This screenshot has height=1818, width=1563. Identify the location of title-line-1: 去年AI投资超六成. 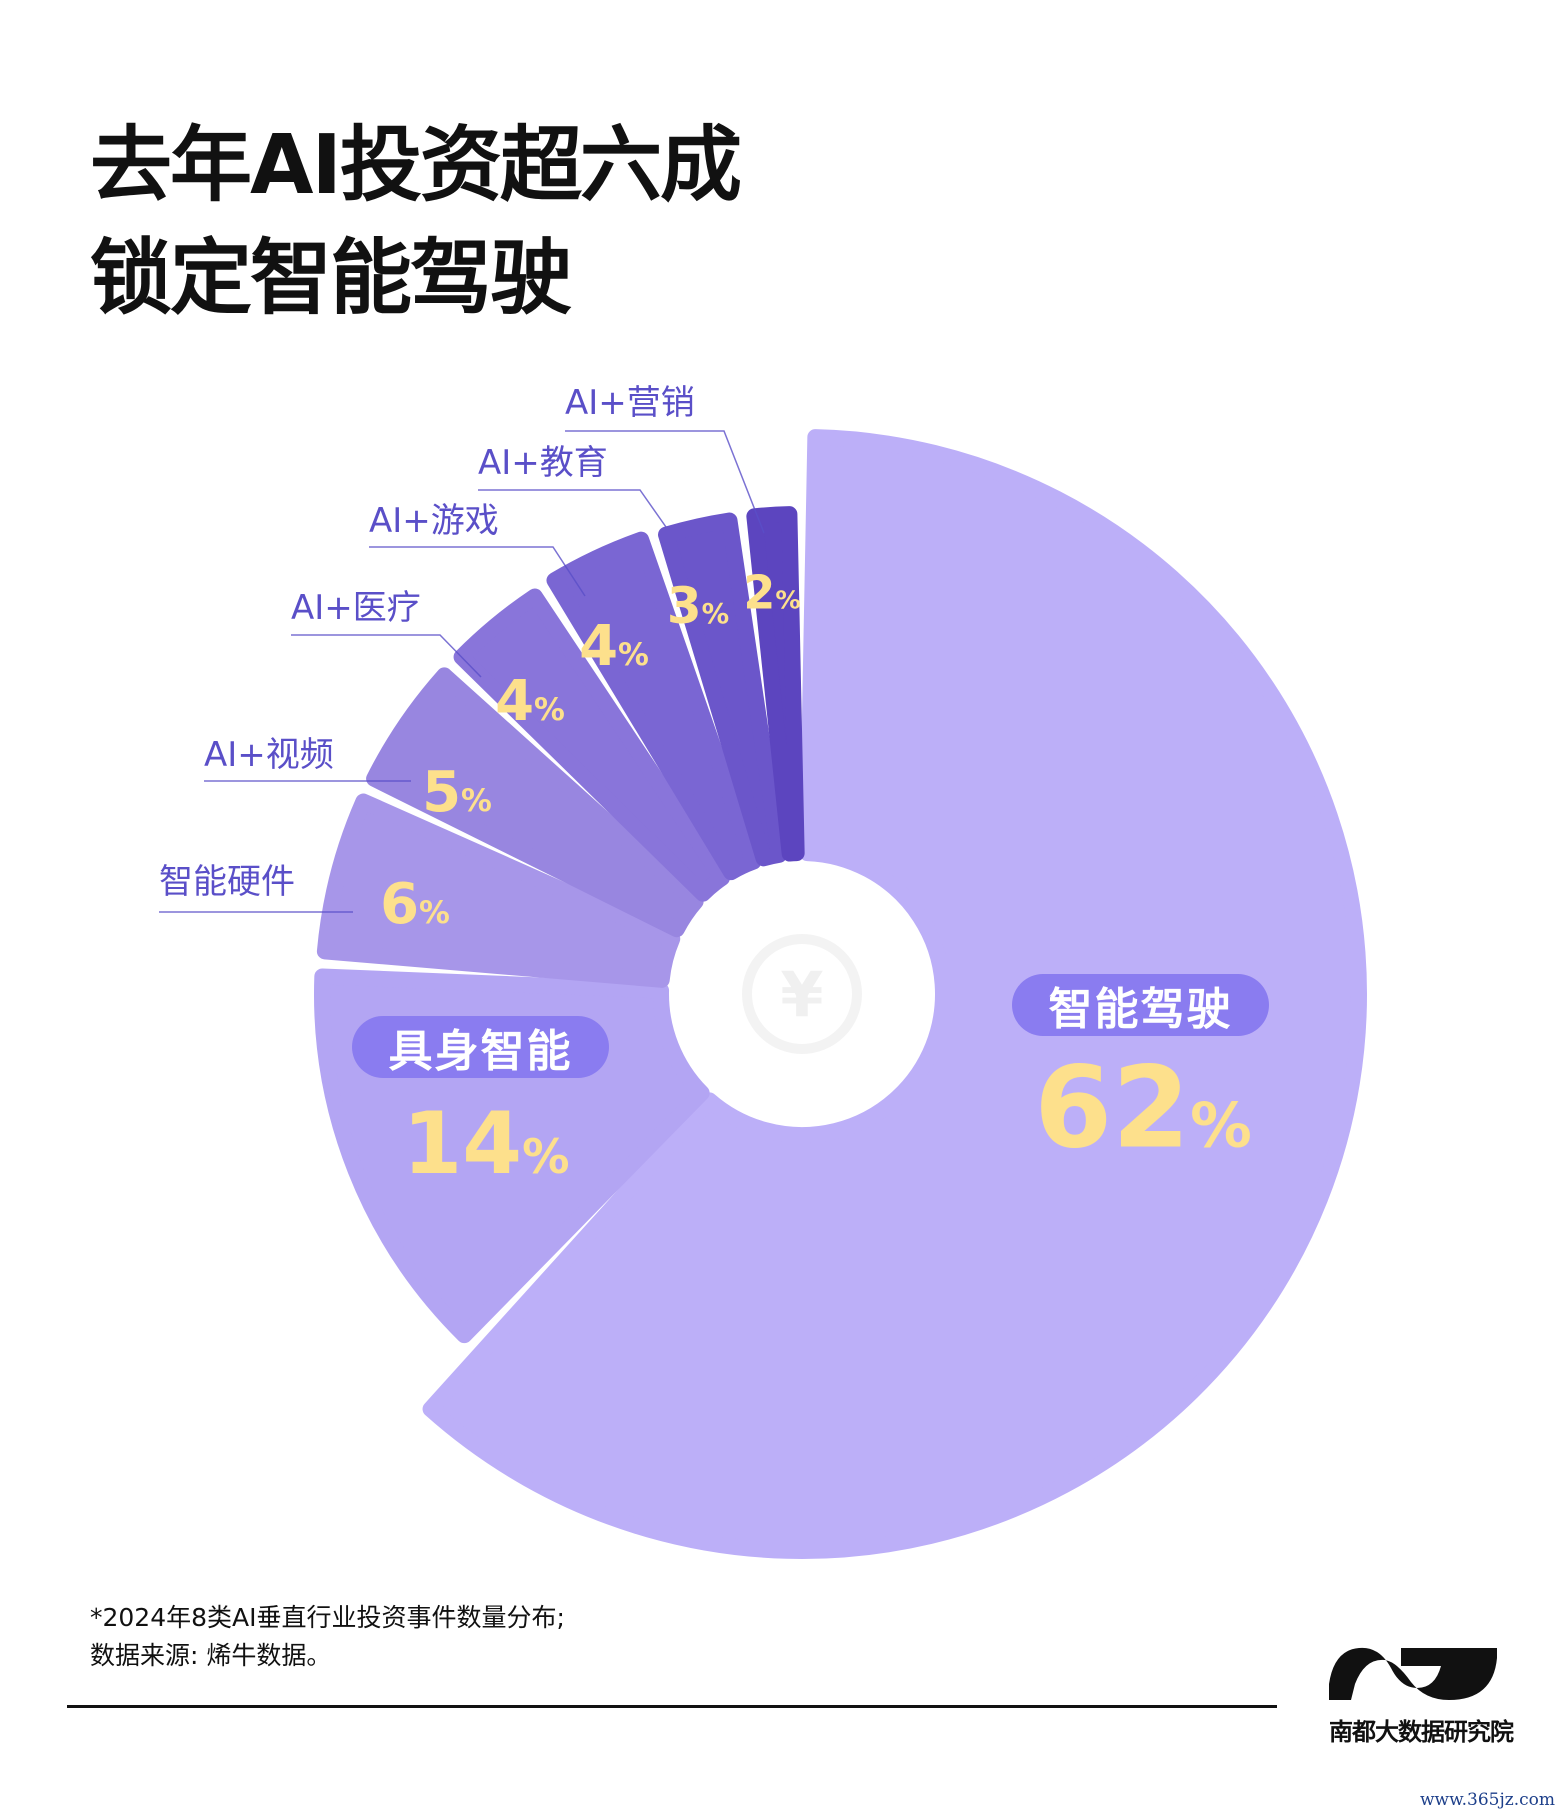
(416, 165).